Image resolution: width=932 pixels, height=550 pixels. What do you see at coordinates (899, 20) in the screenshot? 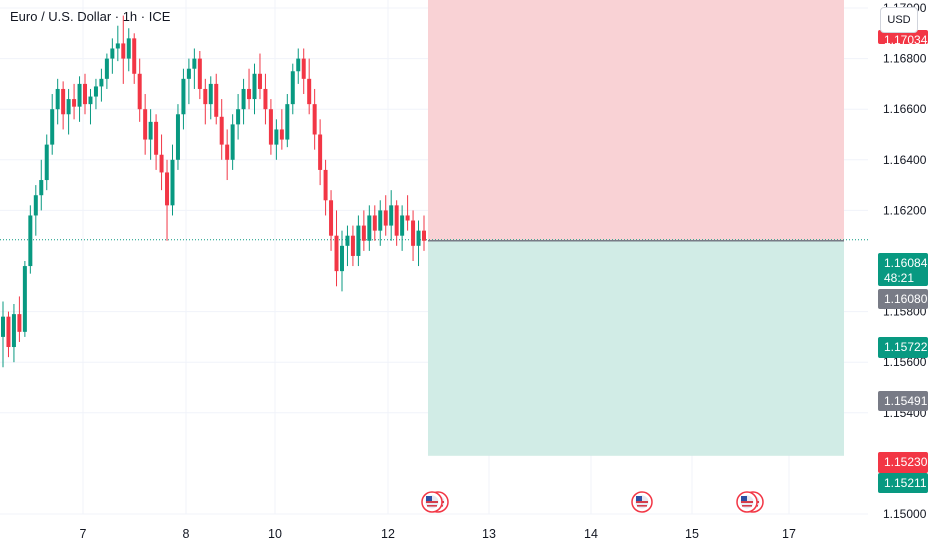
I see `currency-button: USD` at bounding box center [899, 20].